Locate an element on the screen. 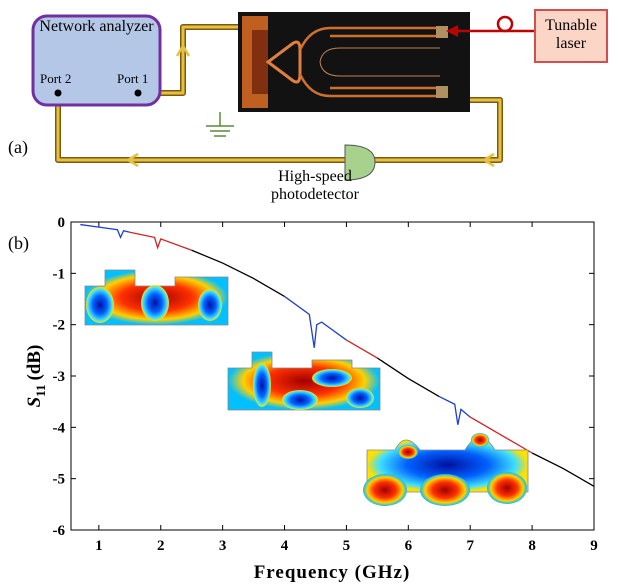  y-tick-label: -5 is located at coordinates (59, 480).